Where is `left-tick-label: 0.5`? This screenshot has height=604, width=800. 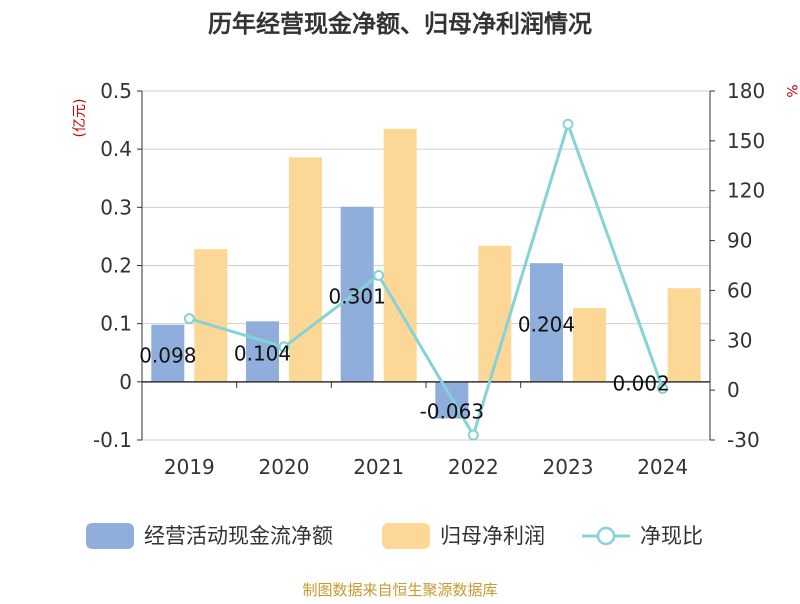 left-tick-label: 0.5 is located at coordinates (116, 91).